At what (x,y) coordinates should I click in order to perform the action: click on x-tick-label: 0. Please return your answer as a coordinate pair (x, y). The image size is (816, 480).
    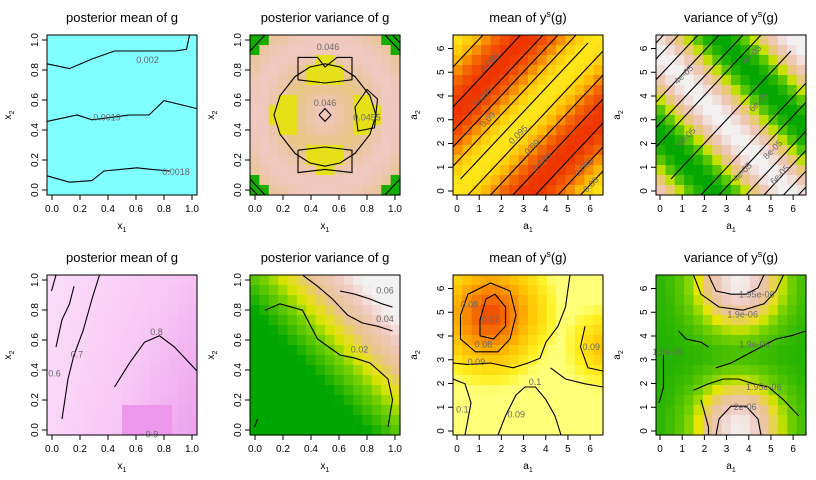
    Looking at the image, I should click on (660, 209).